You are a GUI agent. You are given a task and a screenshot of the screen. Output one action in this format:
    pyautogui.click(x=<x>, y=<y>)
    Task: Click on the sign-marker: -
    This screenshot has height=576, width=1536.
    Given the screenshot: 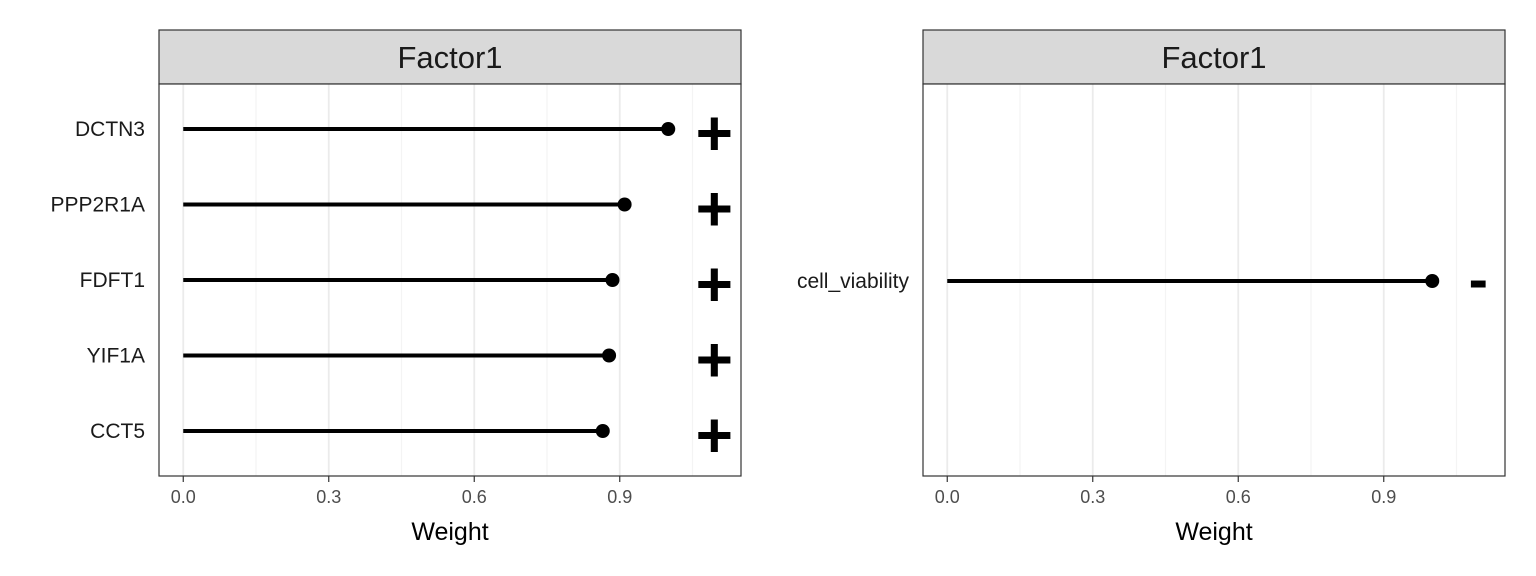 What is the action you would take?
    pyautogui.click(x=1478, y=279)
    